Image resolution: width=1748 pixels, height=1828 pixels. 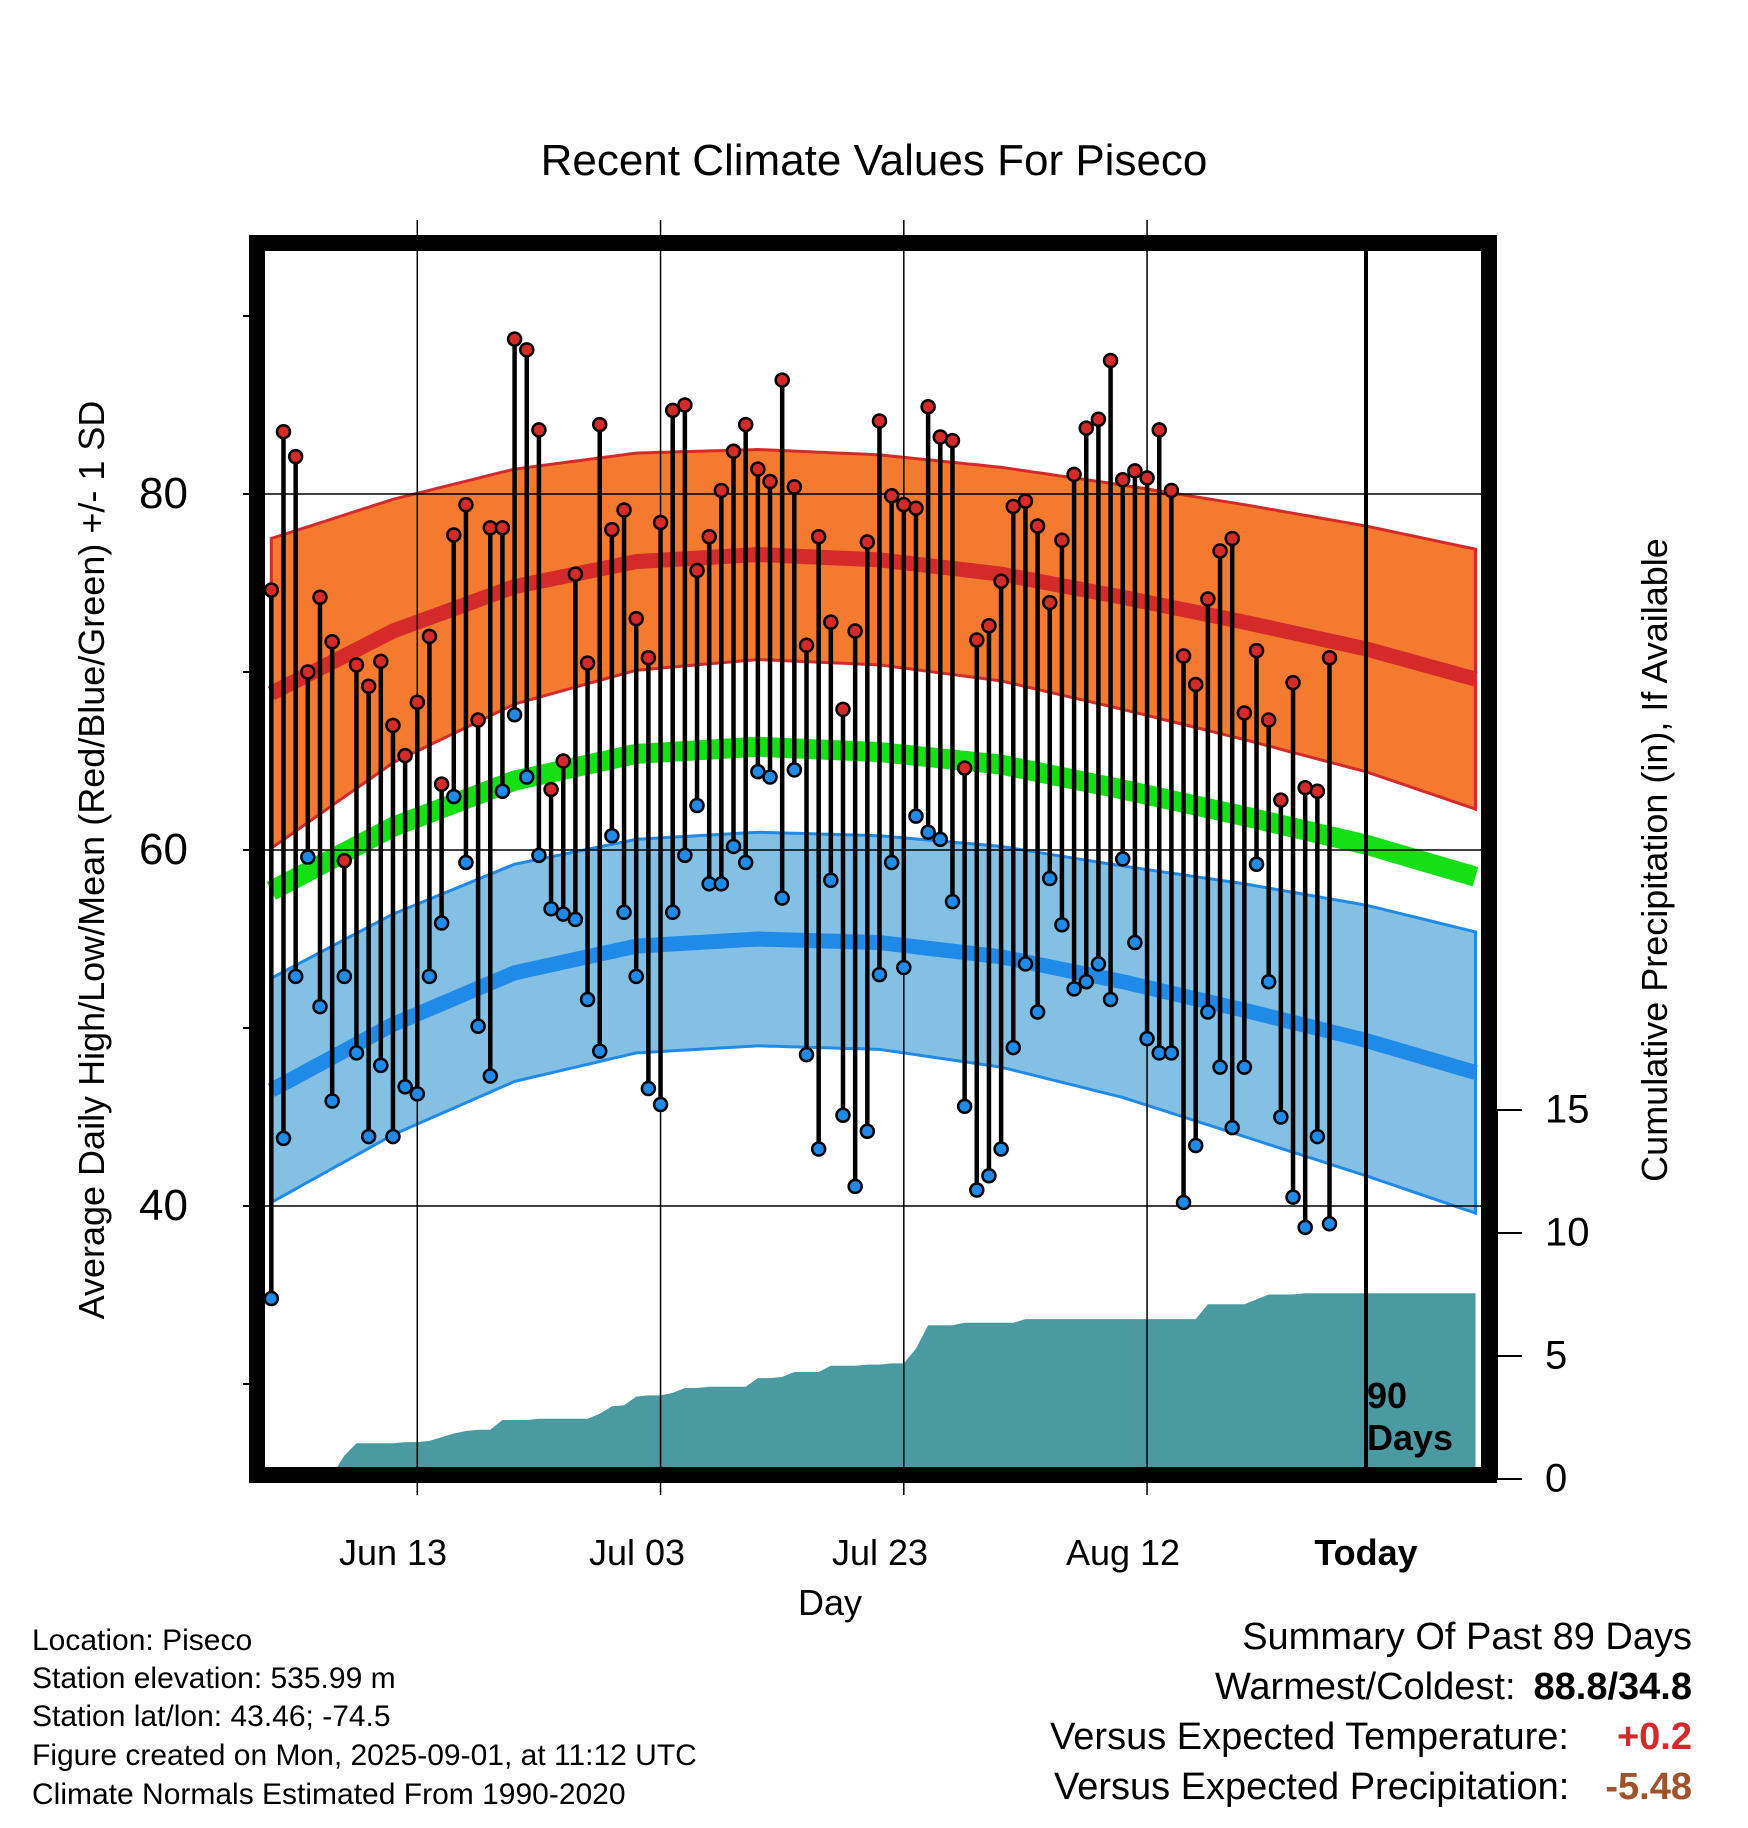 I want to click on low-normal-mean-line, so click(x=872, y=1014).